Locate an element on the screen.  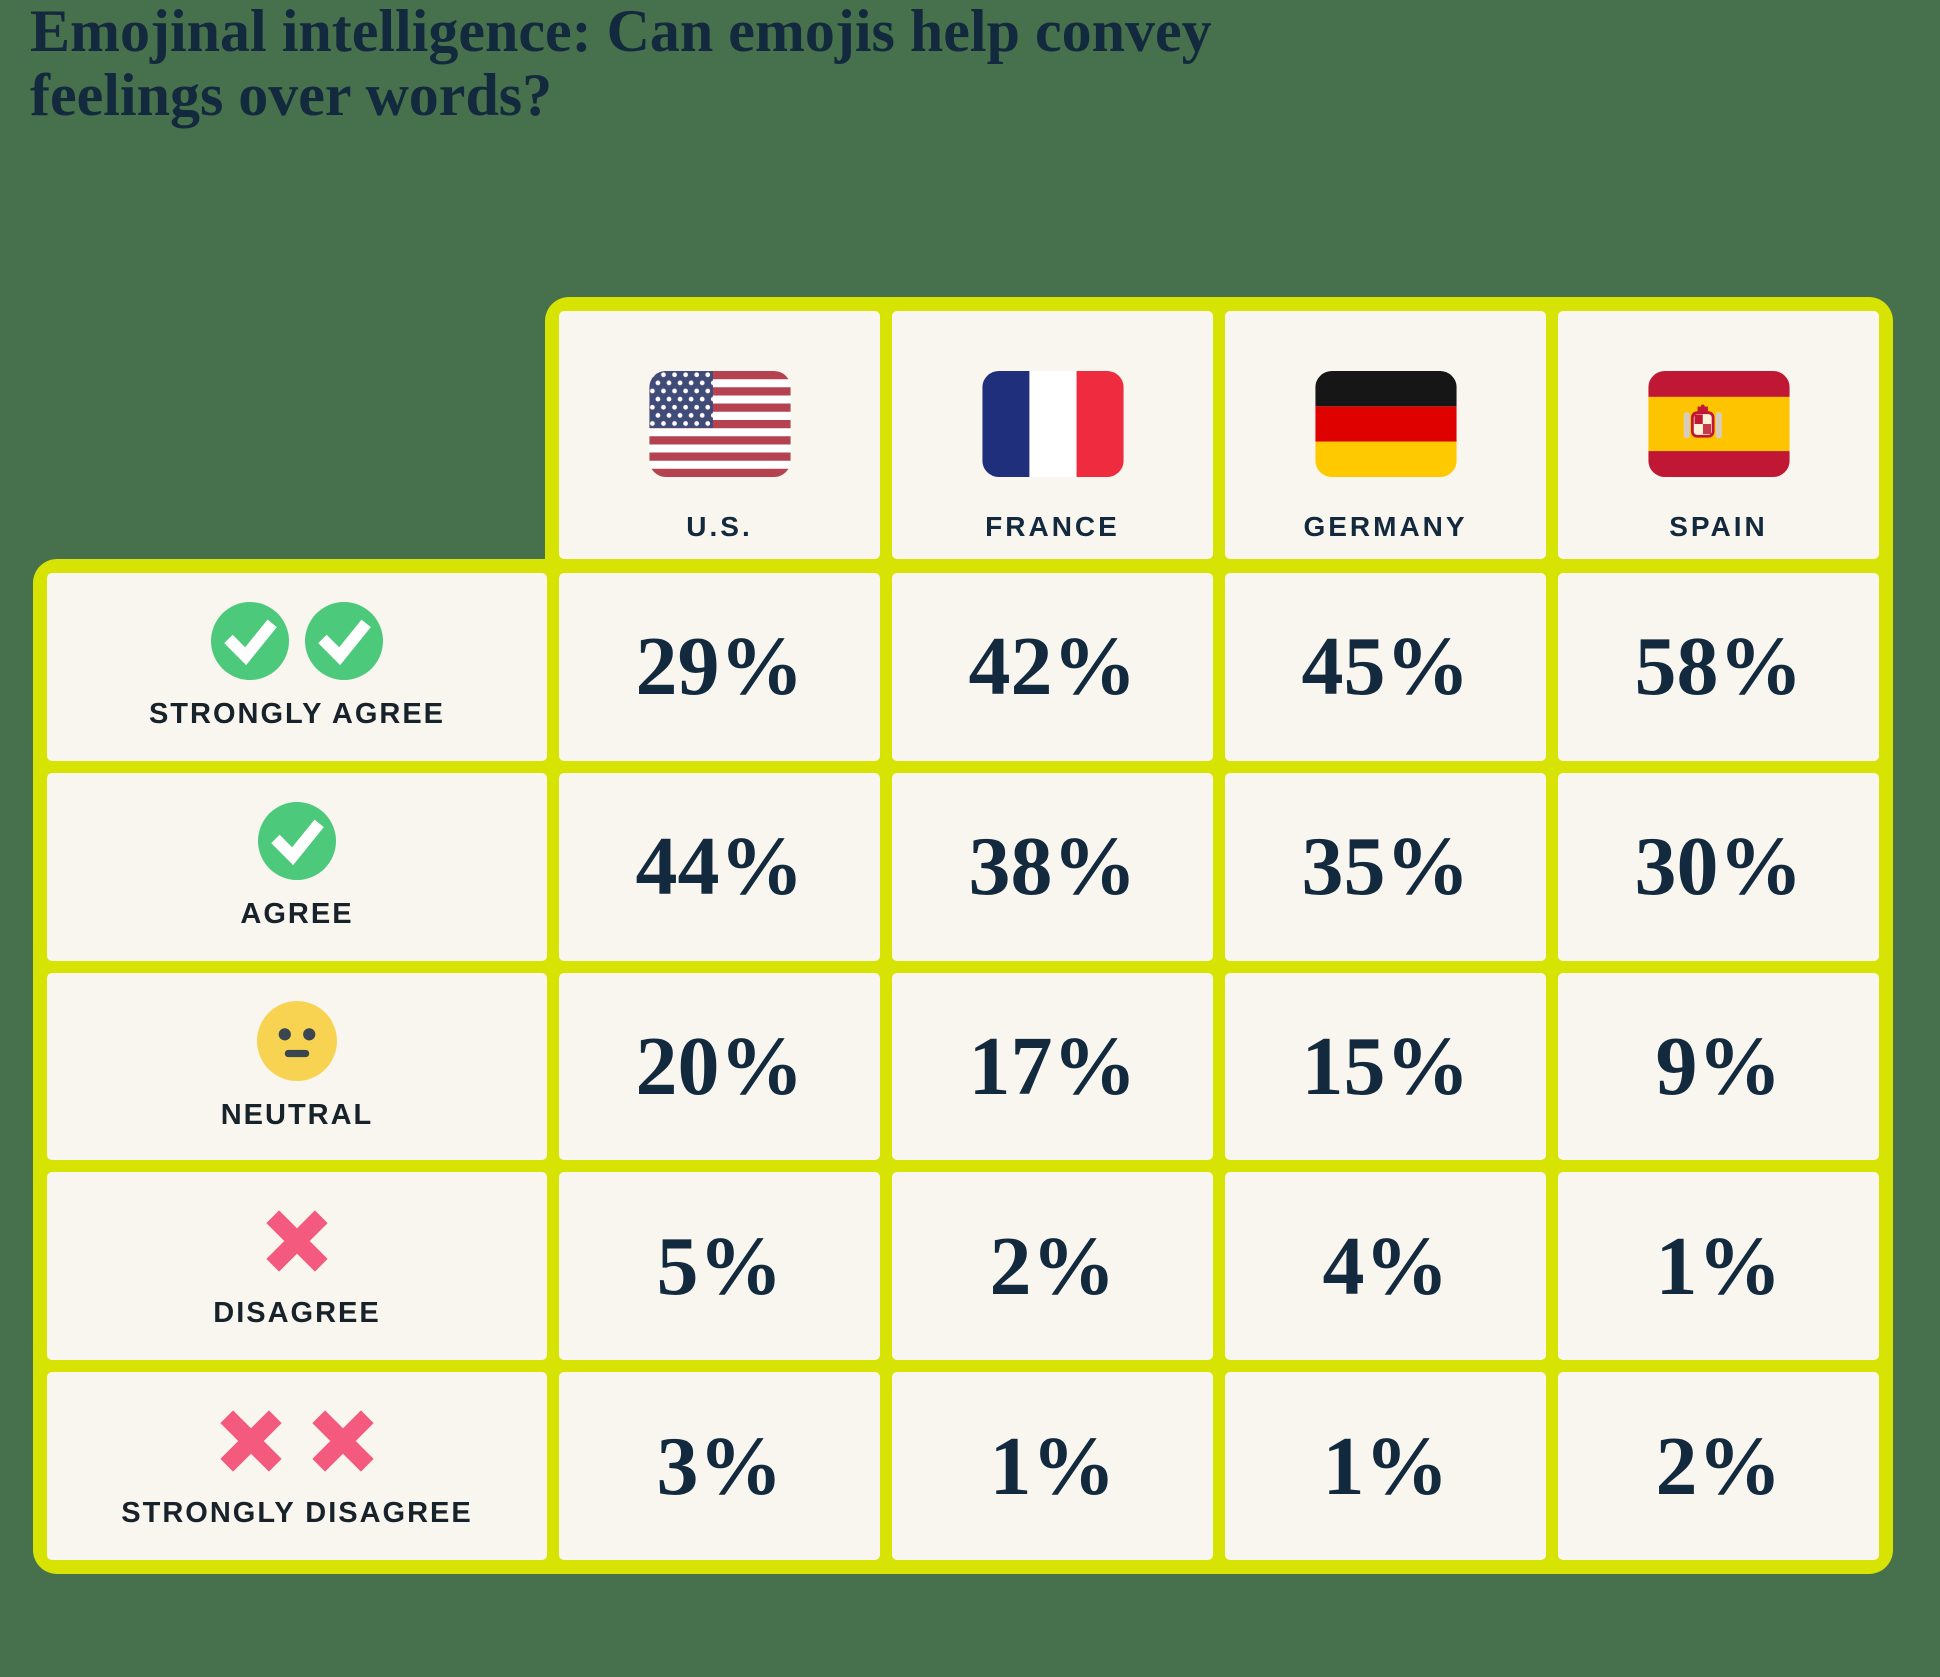
column-header-spain: SPAIN is located at coordinates (1718, 435).